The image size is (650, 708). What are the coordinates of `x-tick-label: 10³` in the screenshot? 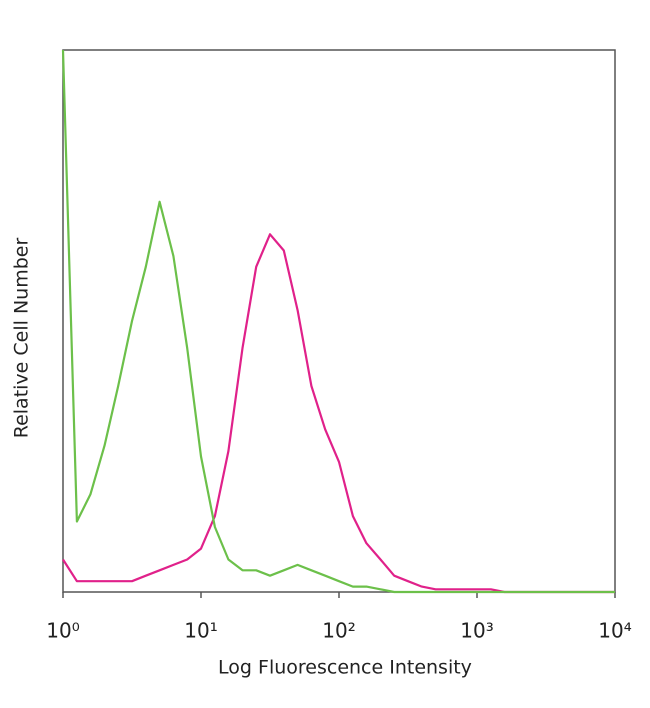 It's located at (476, 631).